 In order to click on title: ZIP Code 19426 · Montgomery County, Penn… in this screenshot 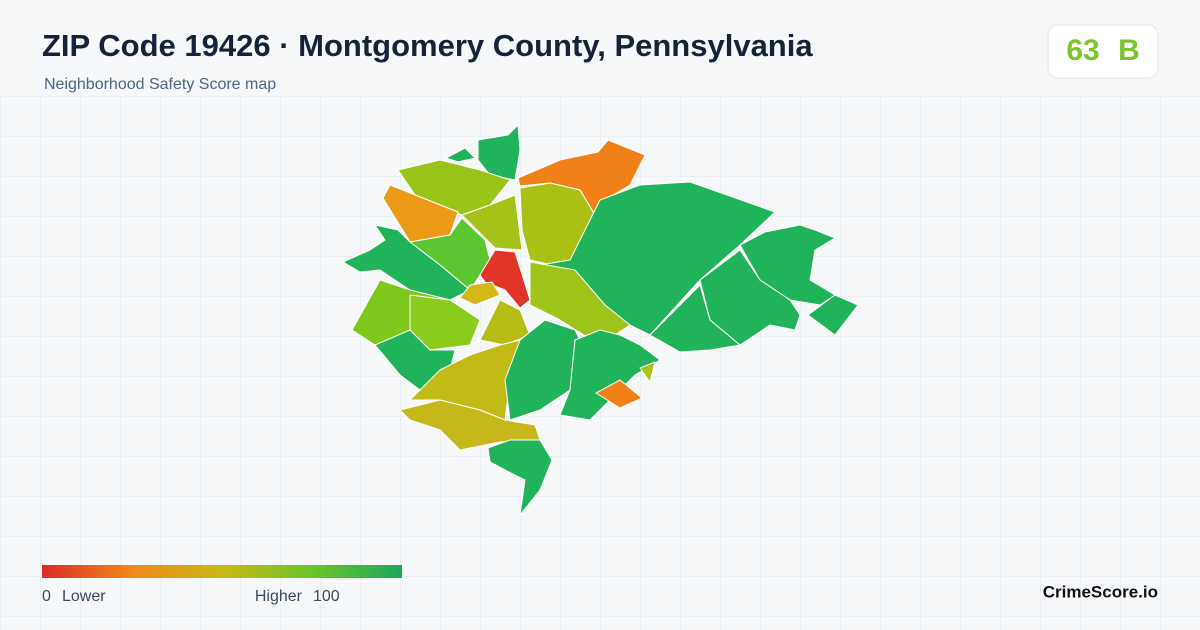, I will do `click(427, 45)`.